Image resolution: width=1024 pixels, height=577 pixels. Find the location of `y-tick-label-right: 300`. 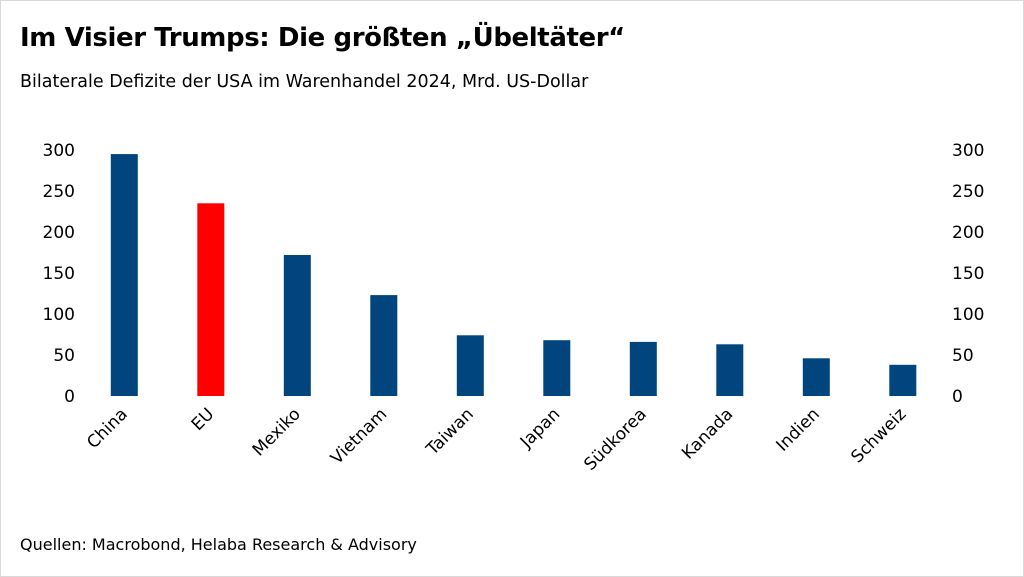

y-tick-label-right: 300 is located at coordinates (968, 151).